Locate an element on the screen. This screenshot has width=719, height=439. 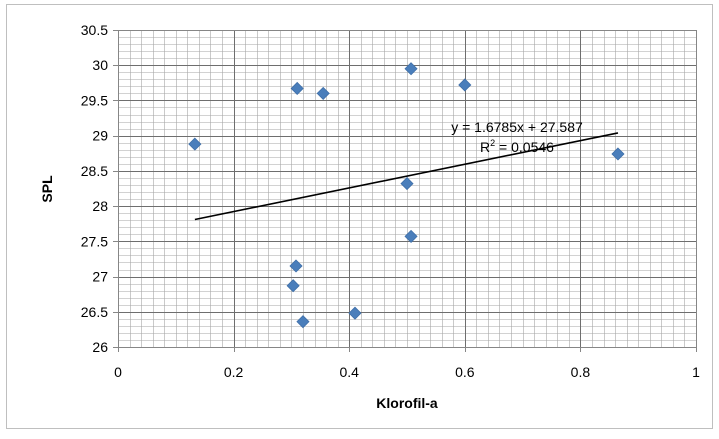
y-axis-title: SPL is located at coordinates (47, 189).